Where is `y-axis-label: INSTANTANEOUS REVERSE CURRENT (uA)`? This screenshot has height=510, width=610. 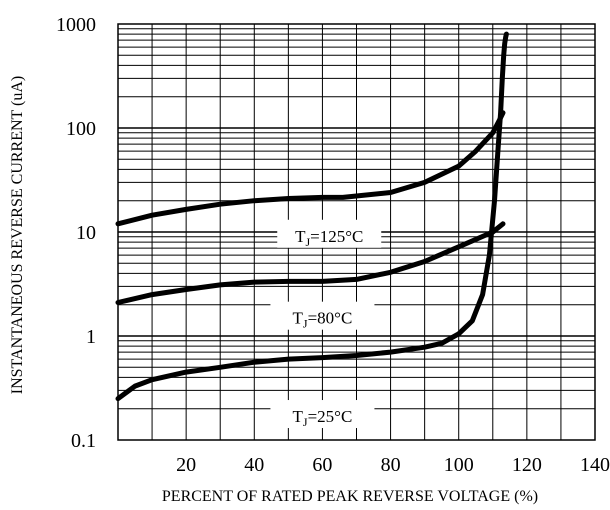 y-axis-label: INSTANTANEOUS REVERSE CURRENT (uA) is located at coordinates (17, 235).